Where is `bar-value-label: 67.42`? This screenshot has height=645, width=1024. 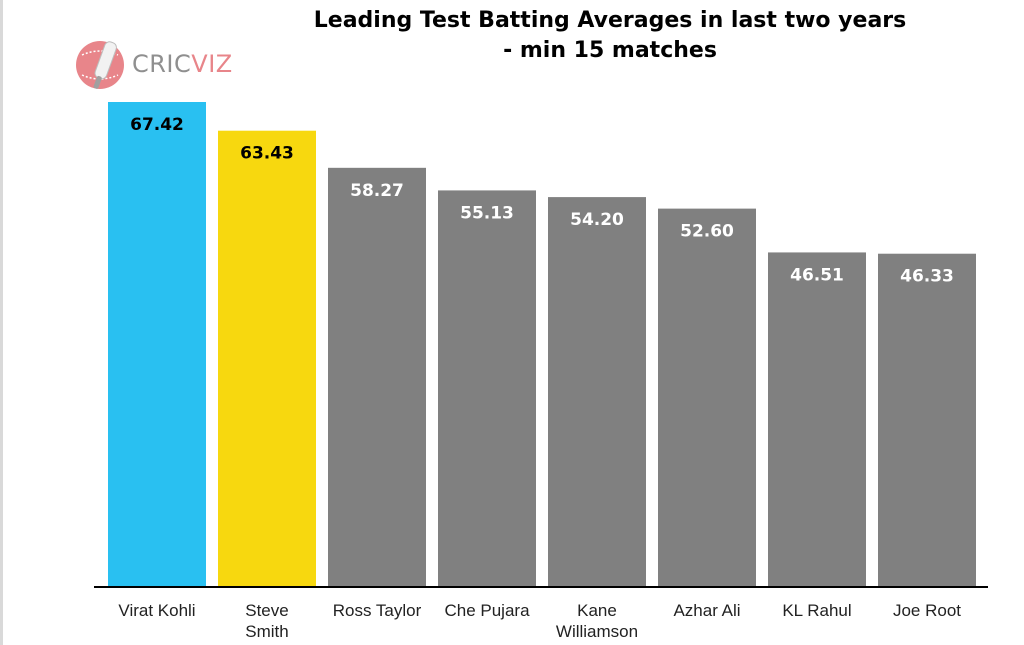
bar-value-label: 67.42 is located at coordinates (157, 125).